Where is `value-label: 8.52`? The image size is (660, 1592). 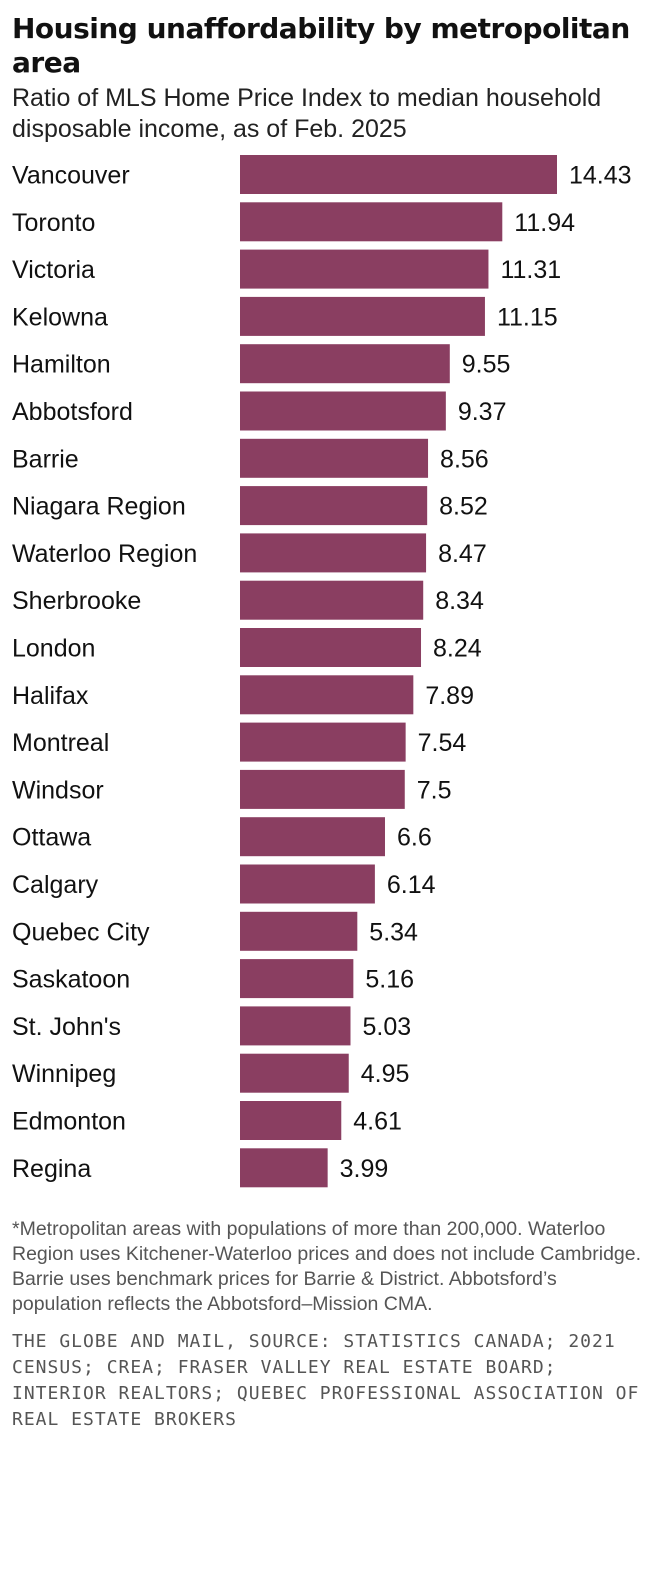 value-label: 8.52 is located at coordinates (463, 507).